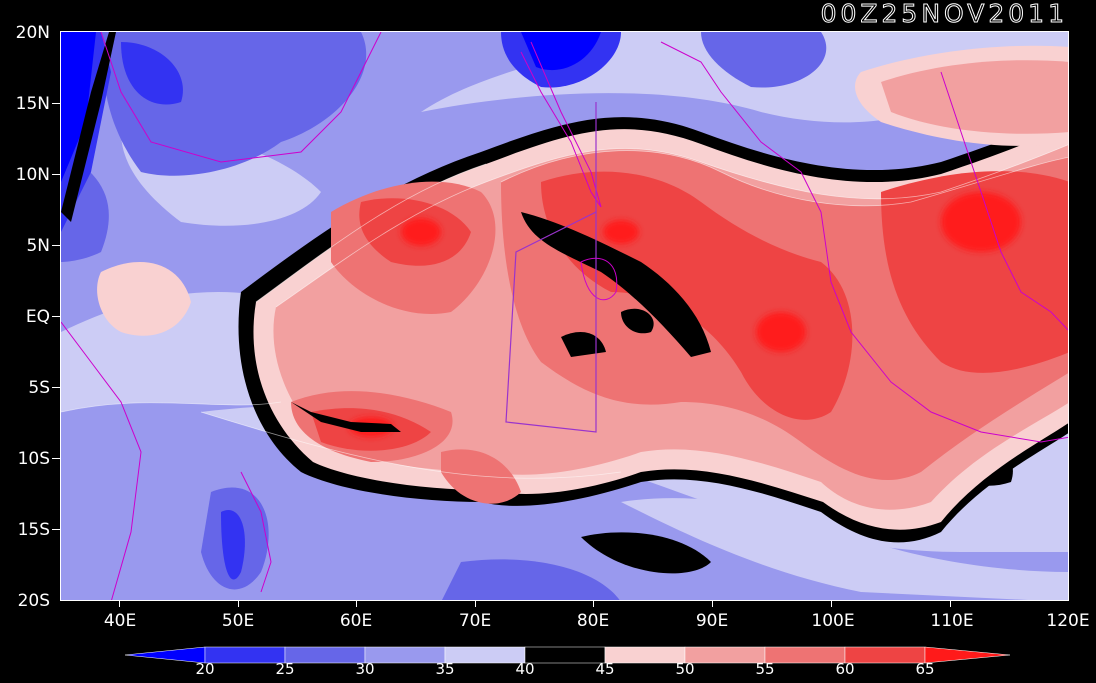  What do you see at coordinates (944, 14) in the screenshot?
I see `map-title: 00Z25NOV2011` at bounding box center [944, 14].